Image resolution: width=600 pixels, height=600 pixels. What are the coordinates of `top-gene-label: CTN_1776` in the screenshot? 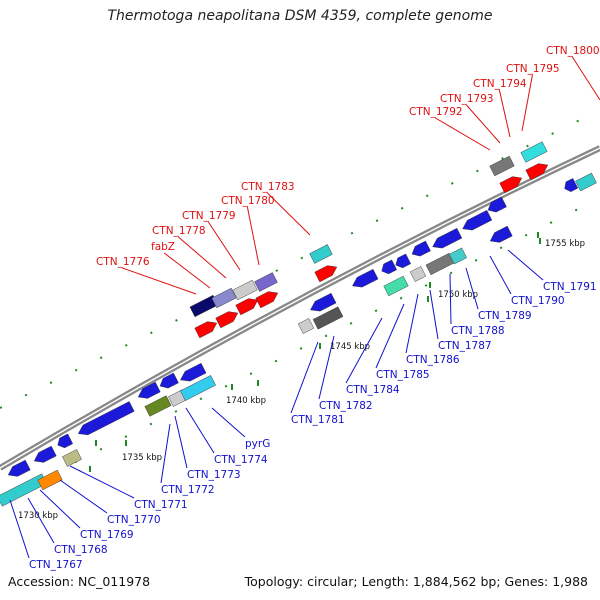 It's located at (123, 262).